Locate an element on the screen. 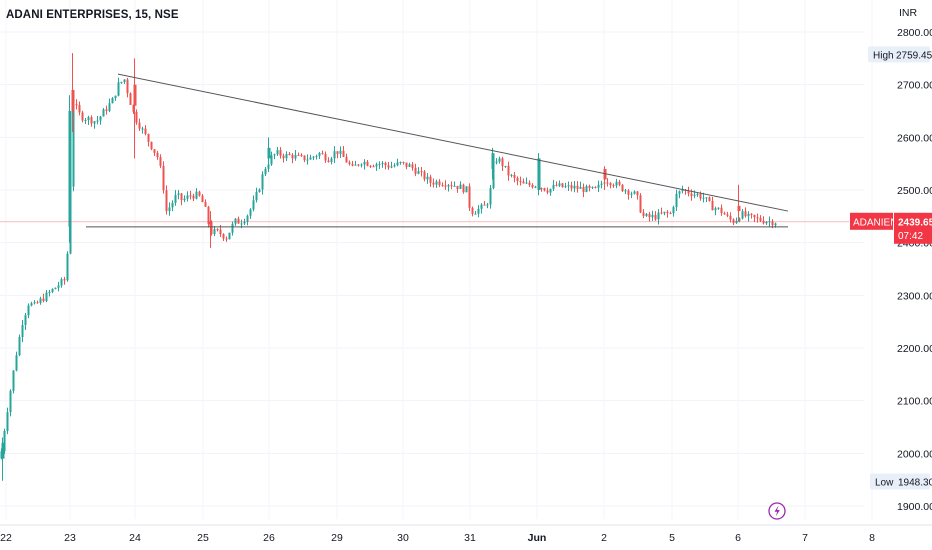 The width and height of the screenshot is (932, 550). x-tick-label: 7 is located at coordinates (805, 538).